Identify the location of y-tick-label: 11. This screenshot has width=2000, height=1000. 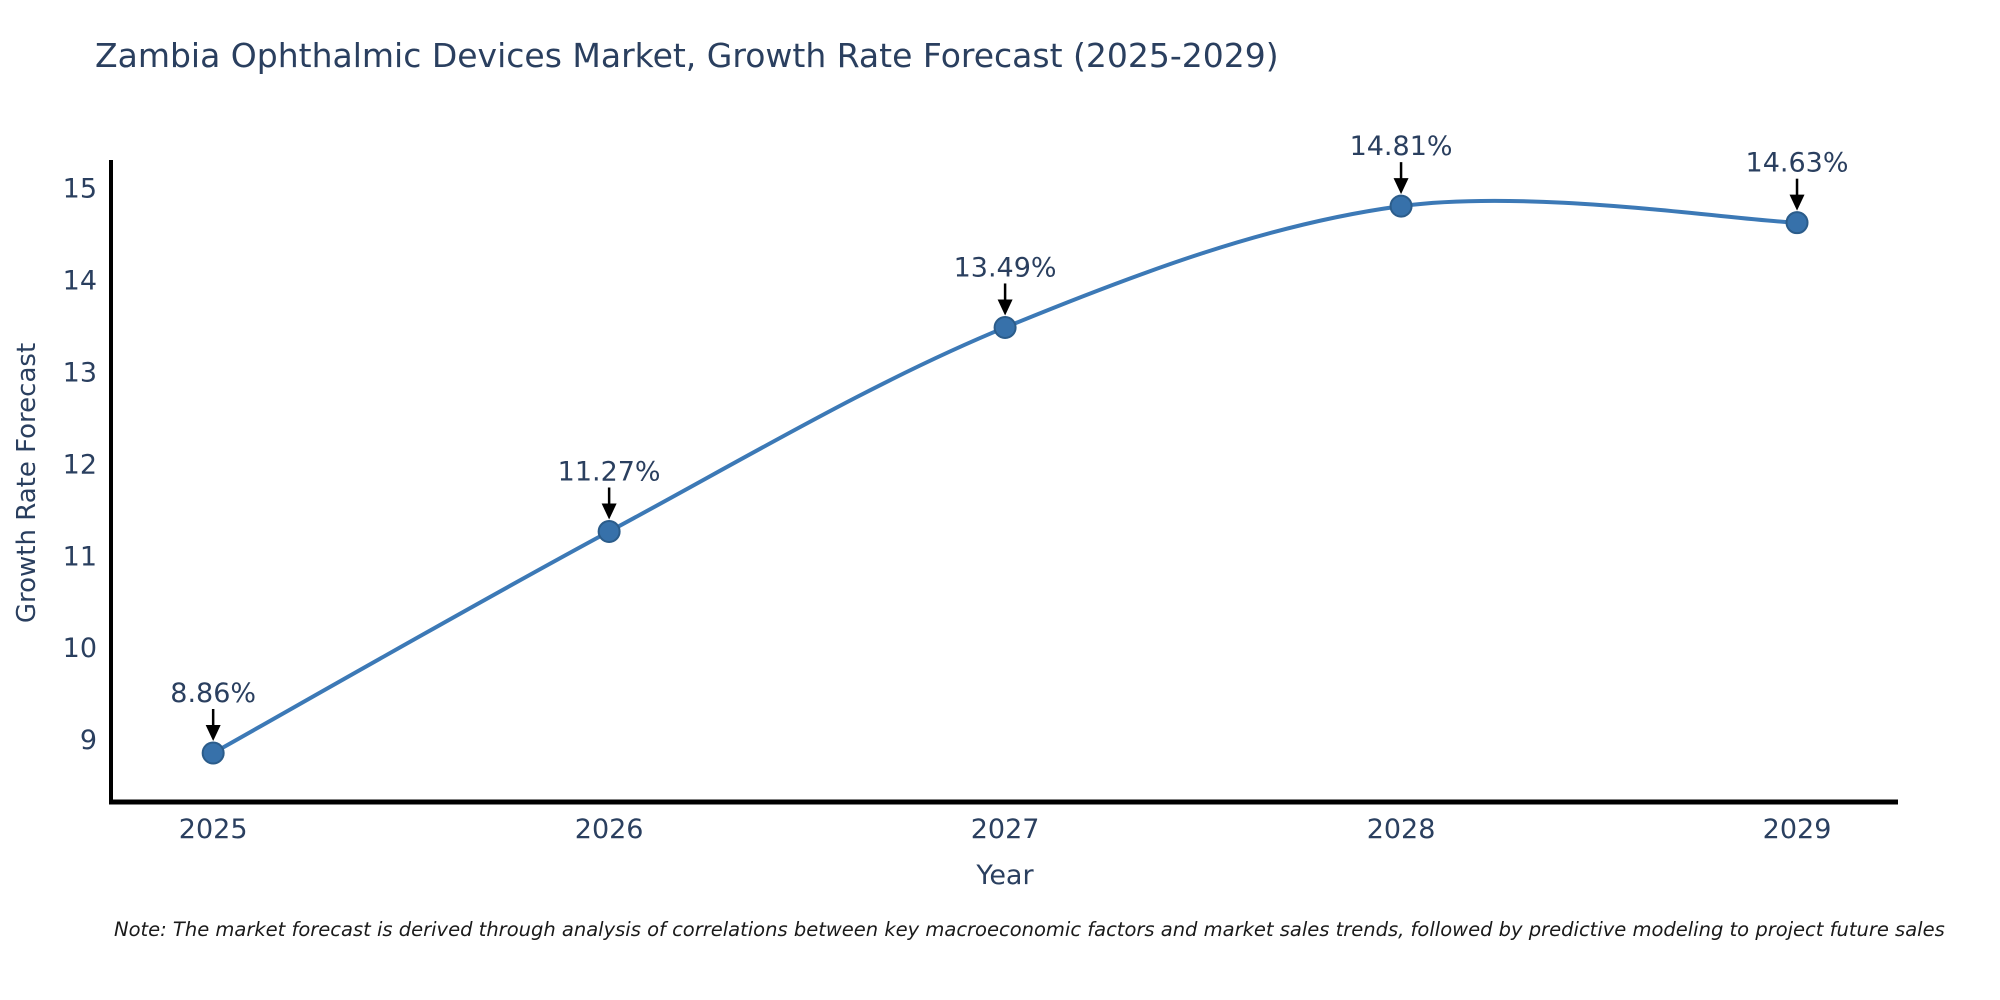
(80, 556).